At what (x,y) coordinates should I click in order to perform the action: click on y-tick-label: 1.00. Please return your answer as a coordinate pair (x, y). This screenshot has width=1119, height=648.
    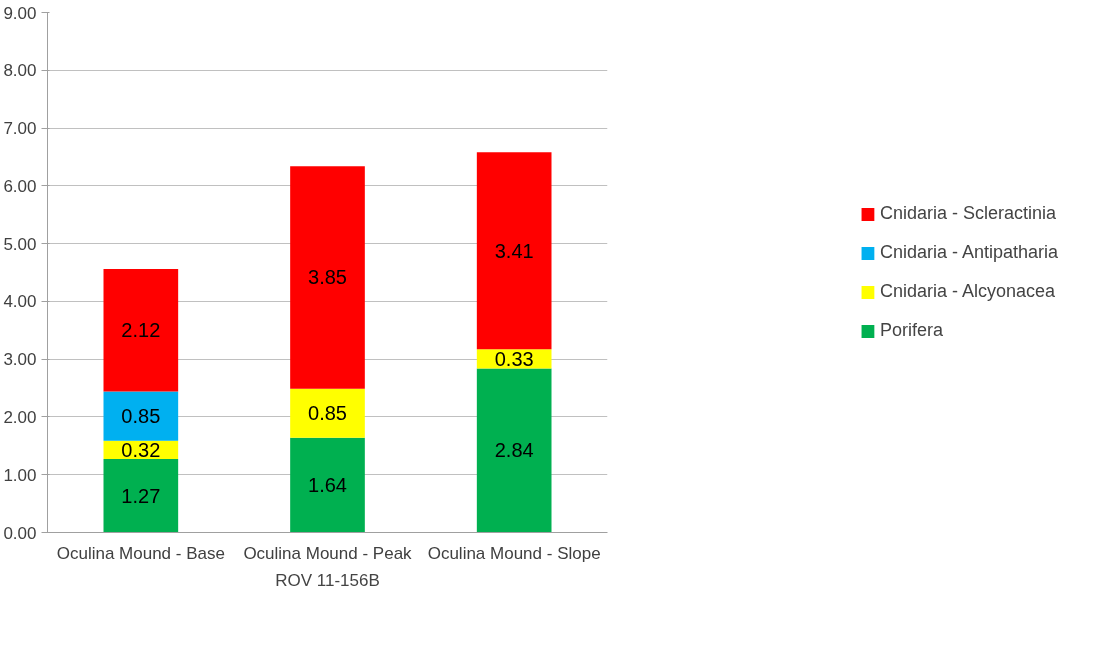
    Looking at the image, I should click on (20, 475).